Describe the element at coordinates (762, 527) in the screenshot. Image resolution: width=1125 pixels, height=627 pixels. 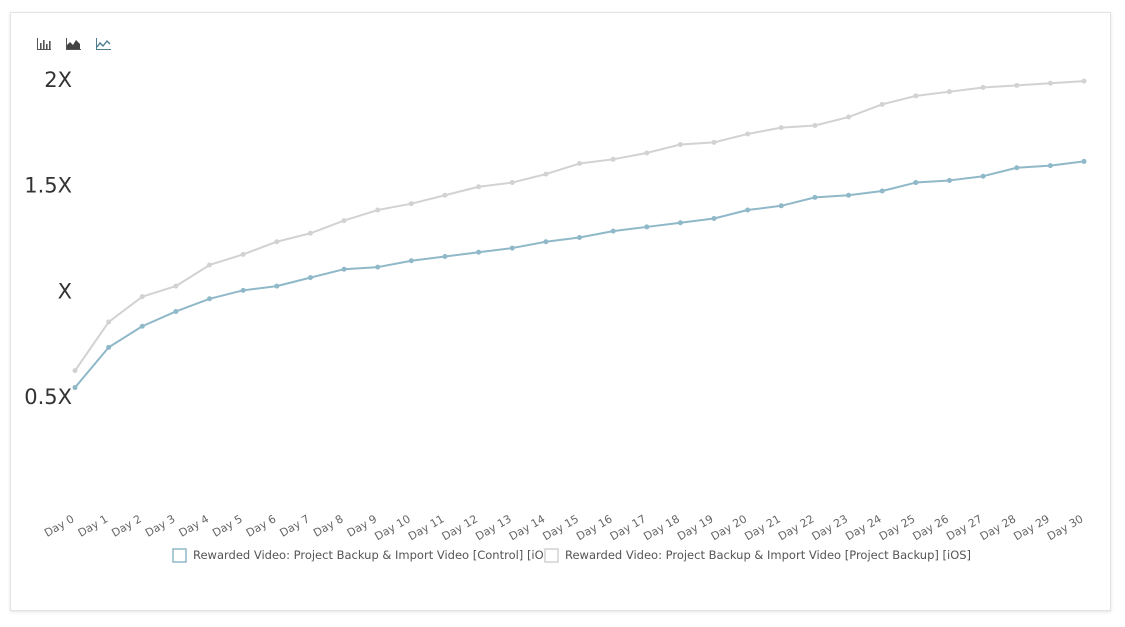
I see `x-tick-label: Day 21` at that location.